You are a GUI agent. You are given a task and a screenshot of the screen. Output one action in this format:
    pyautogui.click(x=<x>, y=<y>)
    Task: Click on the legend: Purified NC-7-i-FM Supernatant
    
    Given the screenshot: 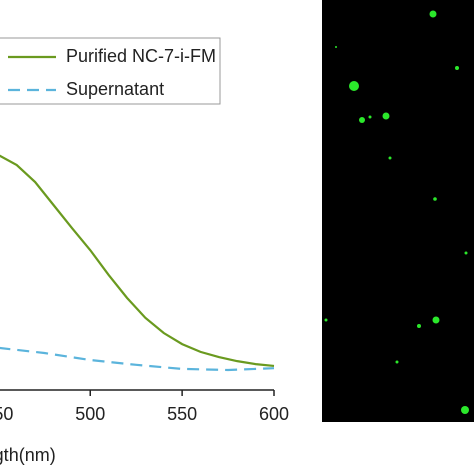 What is the action you would take?
    pyautogui.click(x=110, y=71)
    